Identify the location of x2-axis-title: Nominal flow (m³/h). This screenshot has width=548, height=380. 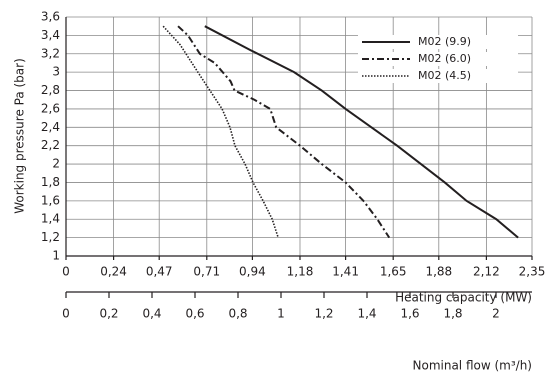
(473, 366).